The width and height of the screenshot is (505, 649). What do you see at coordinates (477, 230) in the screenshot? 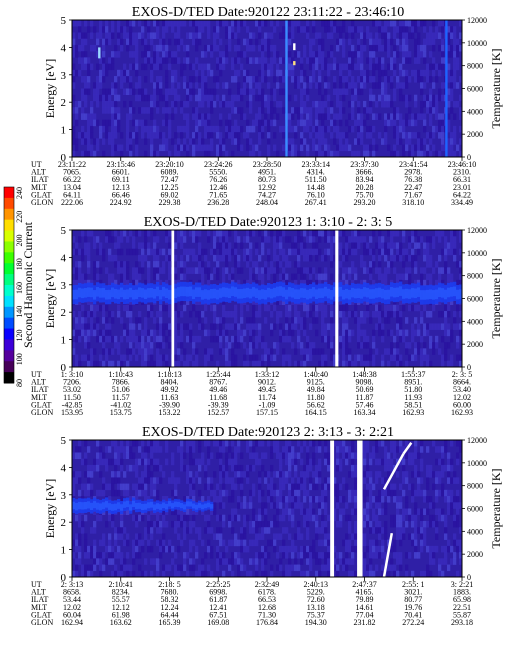
I see `y-right-tick-label: 12000` at bounding box center [477, 230].